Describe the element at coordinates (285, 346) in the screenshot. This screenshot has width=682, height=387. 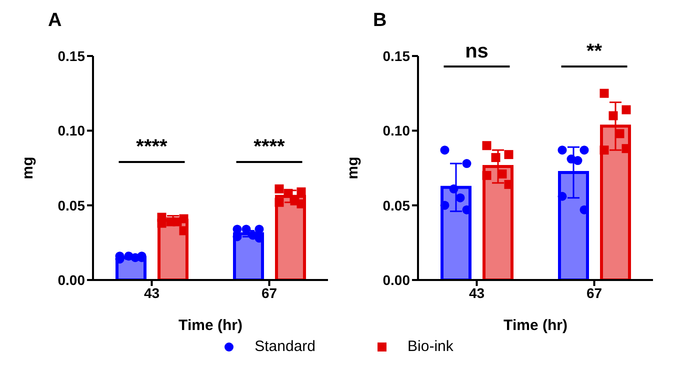
I see `legend-label: Standard` at that location.